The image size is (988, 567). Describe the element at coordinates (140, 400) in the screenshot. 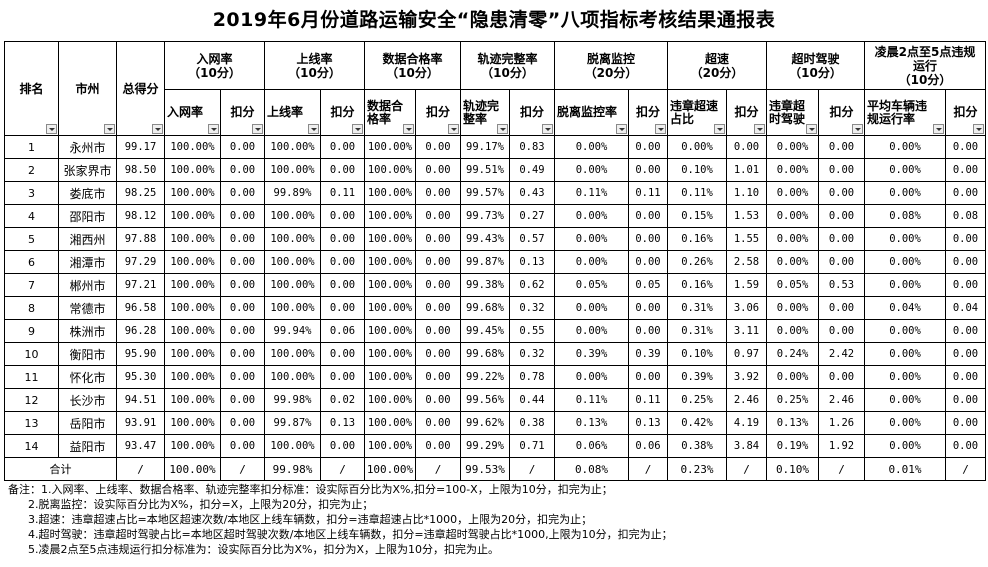

I see `value-cell: 94.51` at that location.